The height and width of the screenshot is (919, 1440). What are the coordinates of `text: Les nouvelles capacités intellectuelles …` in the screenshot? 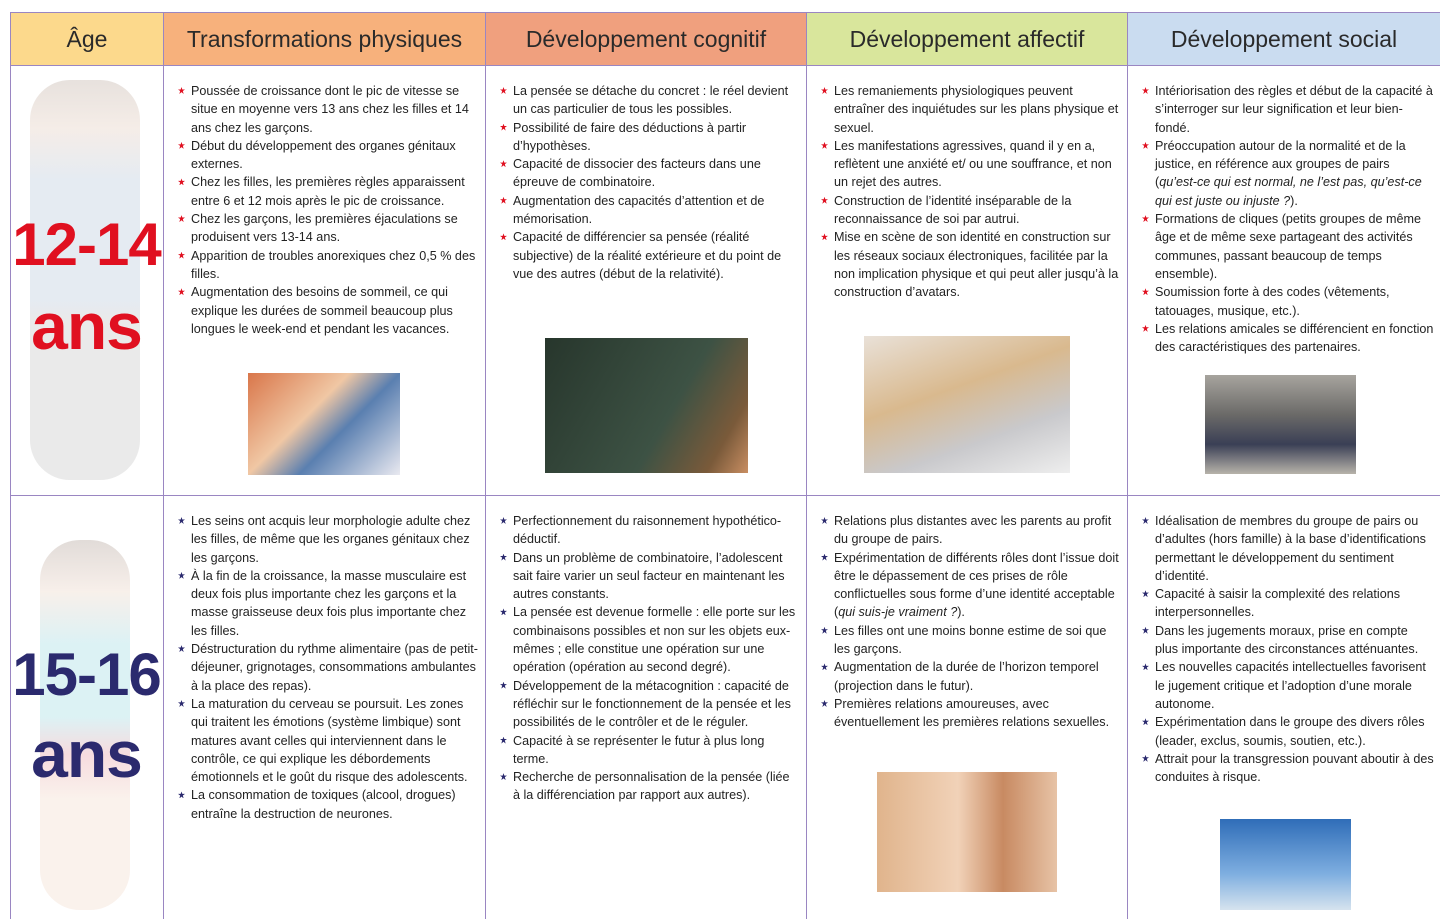 It's located at (1290, 685).